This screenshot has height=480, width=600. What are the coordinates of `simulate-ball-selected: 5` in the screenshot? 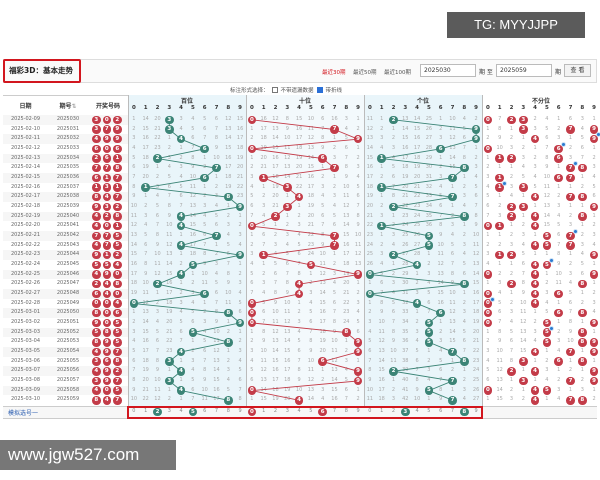 It's located at (193, 412).